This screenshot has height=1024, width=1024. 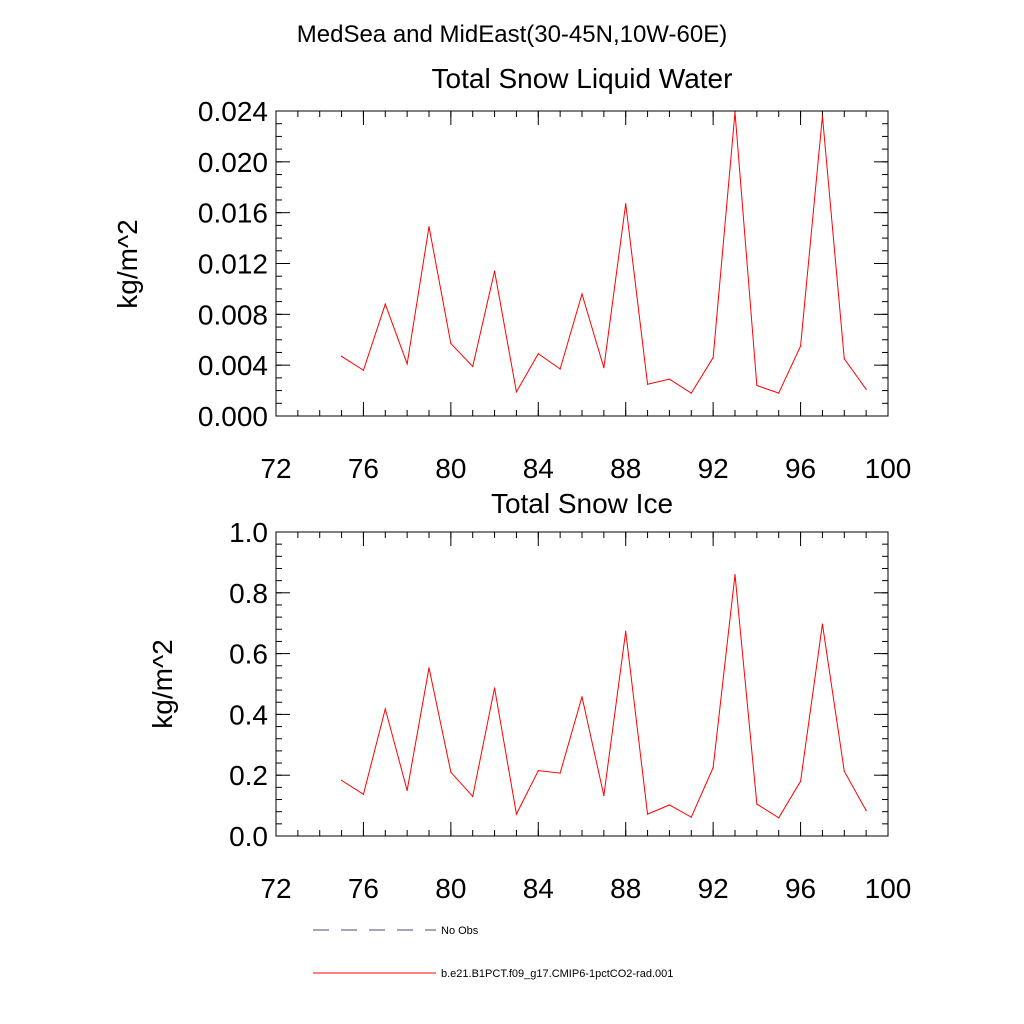 What do you see at coordinates (460, 931) in the screenshot?
I see `legend-label-no-obs: No Obs` at bounding box center [460, 931].